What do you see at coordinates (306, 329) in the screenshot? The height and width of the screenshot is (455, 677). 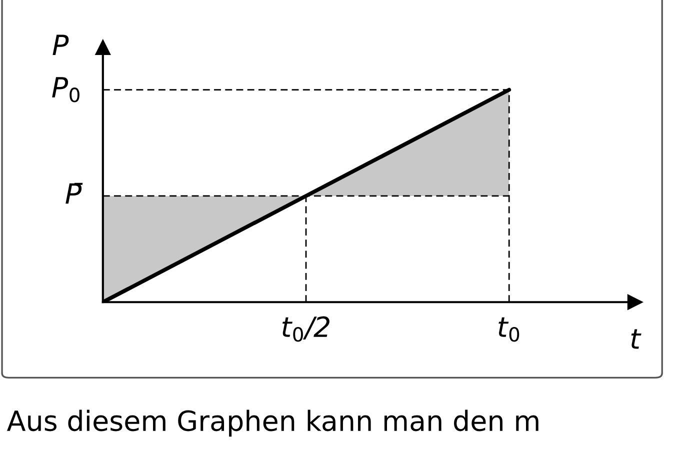 I see `x-tick-label: t$_{0}$/2` at bounding box center [306, 329].